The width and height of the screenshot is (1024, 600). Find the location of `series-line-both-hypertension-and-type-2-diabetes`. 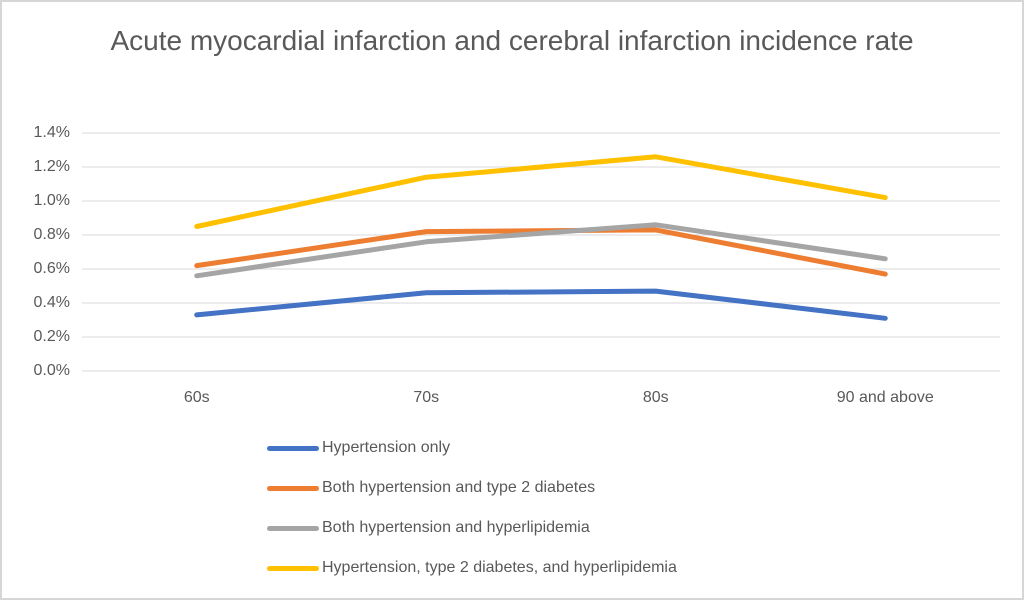

series-line-both-hypertension-and-type-2-diabetes is located at coordinates (541, 252).